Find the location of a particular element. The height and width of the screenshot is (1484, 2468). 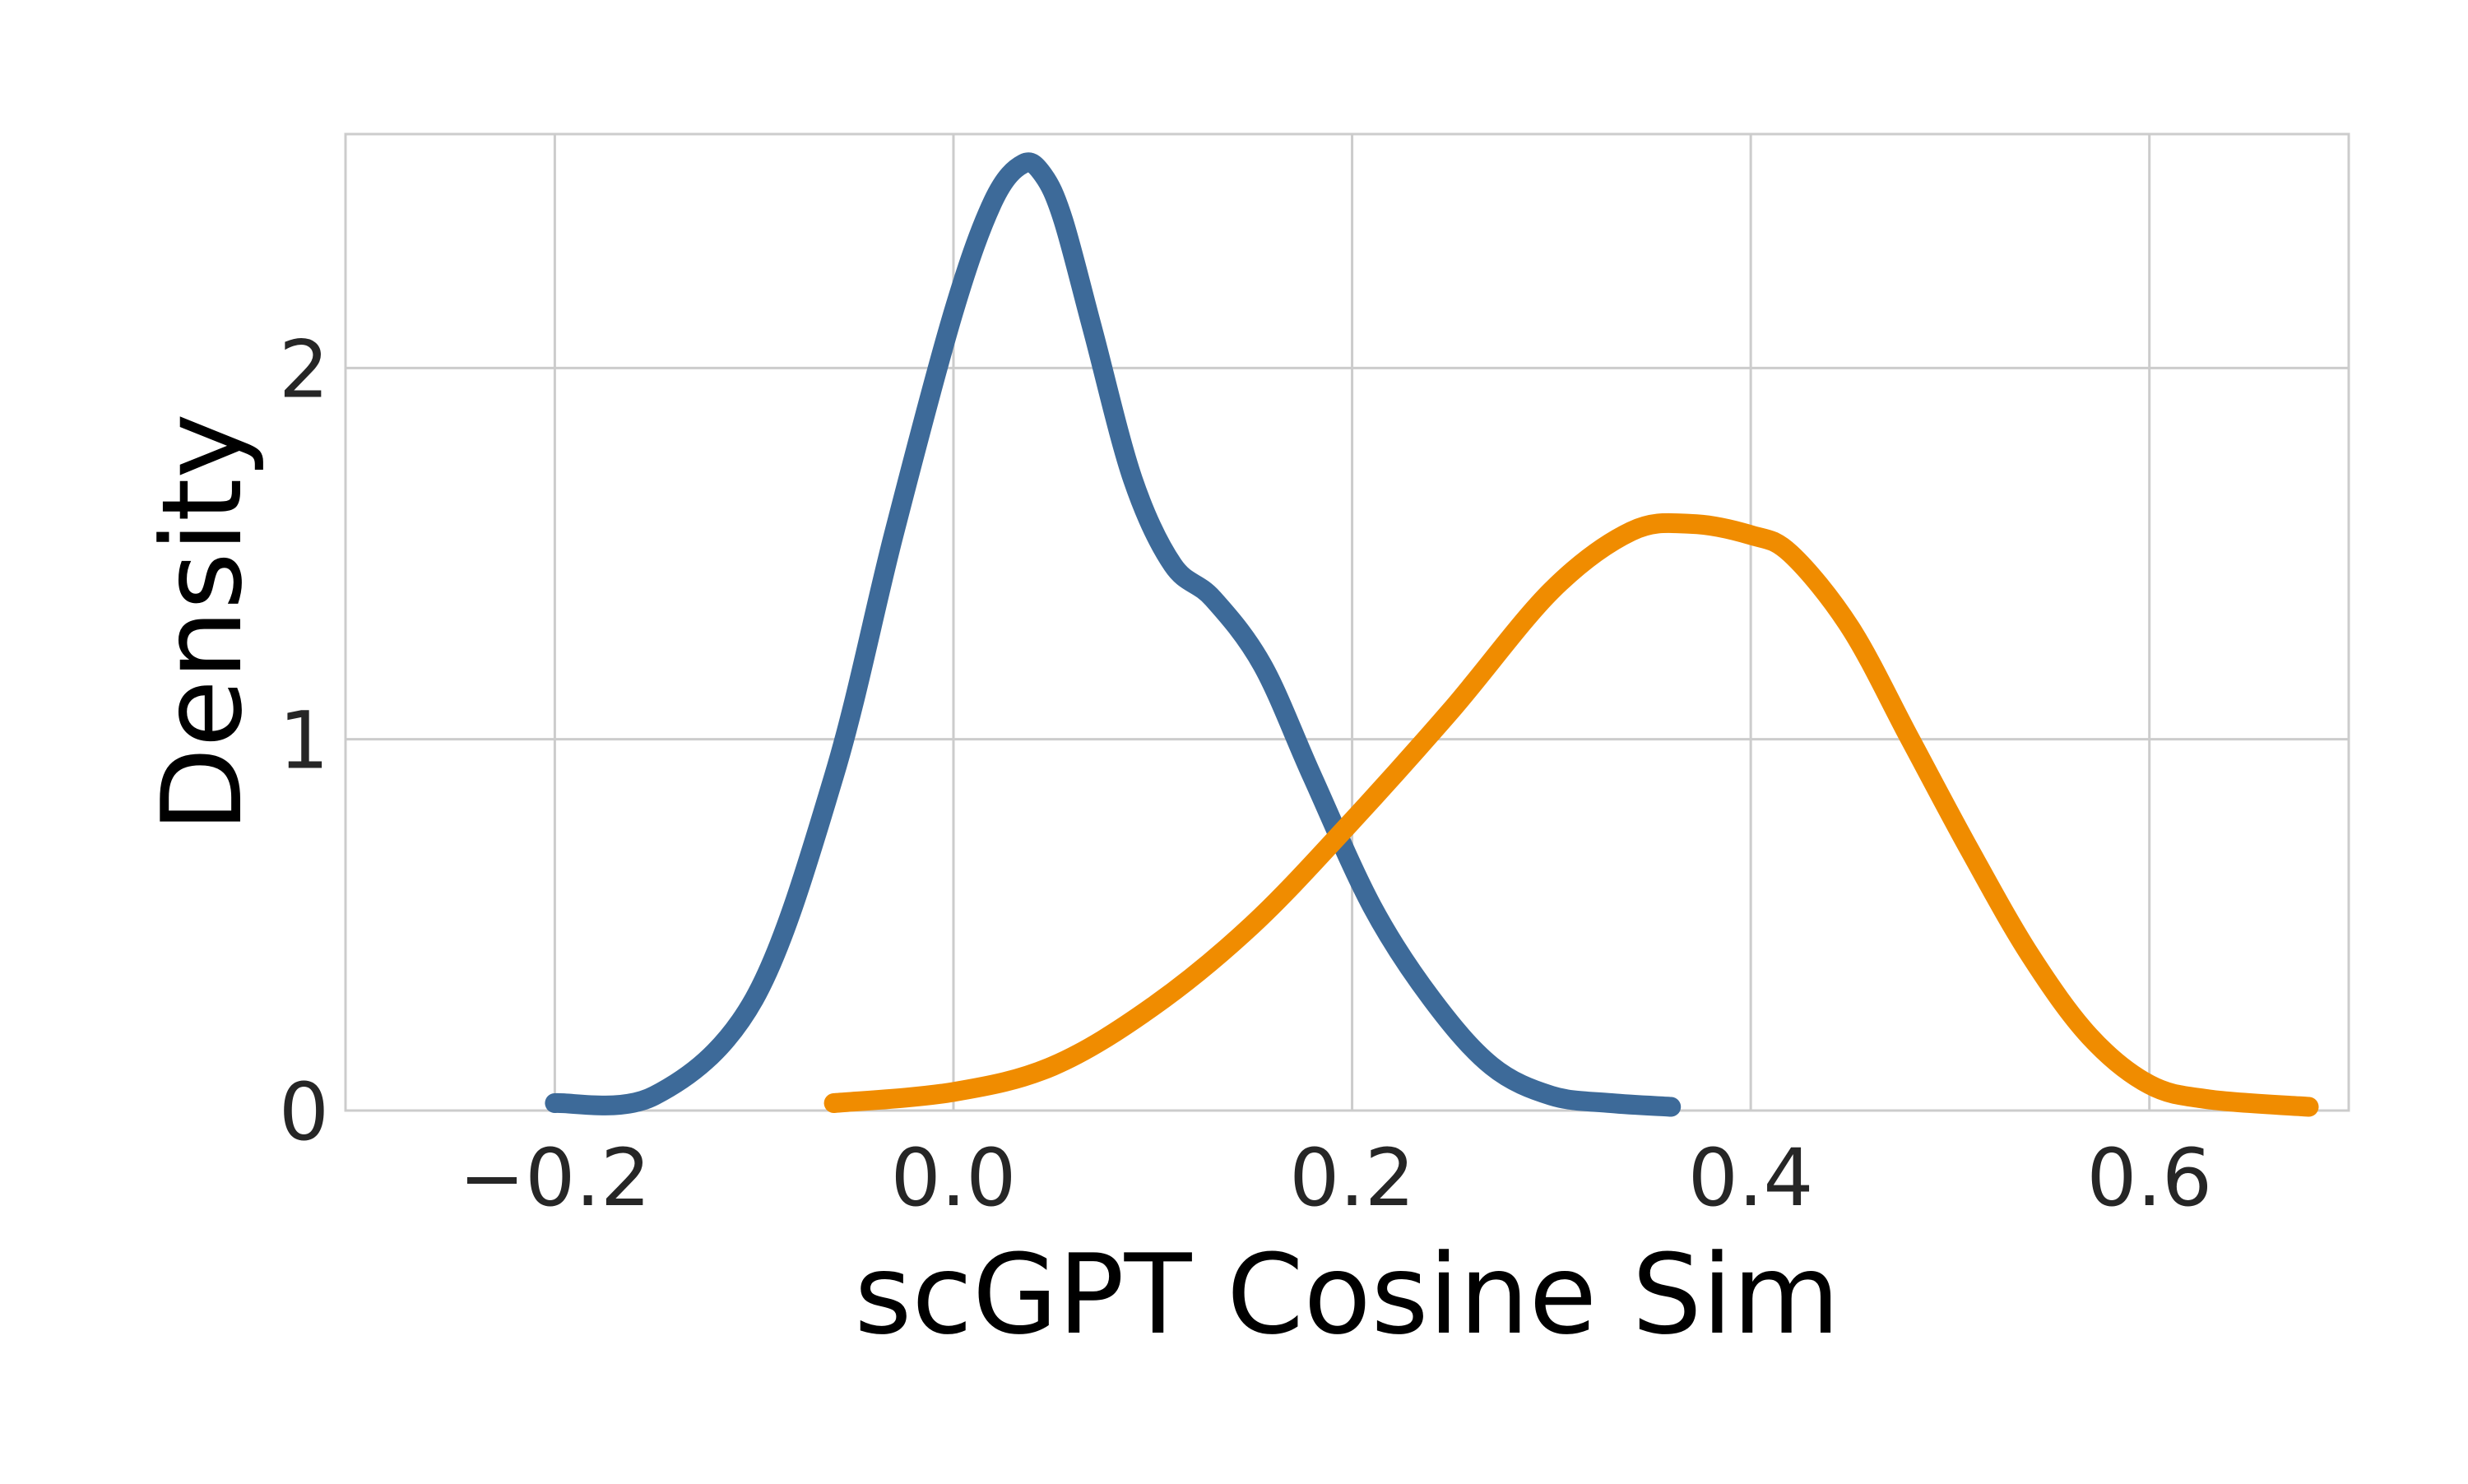

x-axis-title: scGPT Cosine Sim is located at coordinates (1347, 1295).